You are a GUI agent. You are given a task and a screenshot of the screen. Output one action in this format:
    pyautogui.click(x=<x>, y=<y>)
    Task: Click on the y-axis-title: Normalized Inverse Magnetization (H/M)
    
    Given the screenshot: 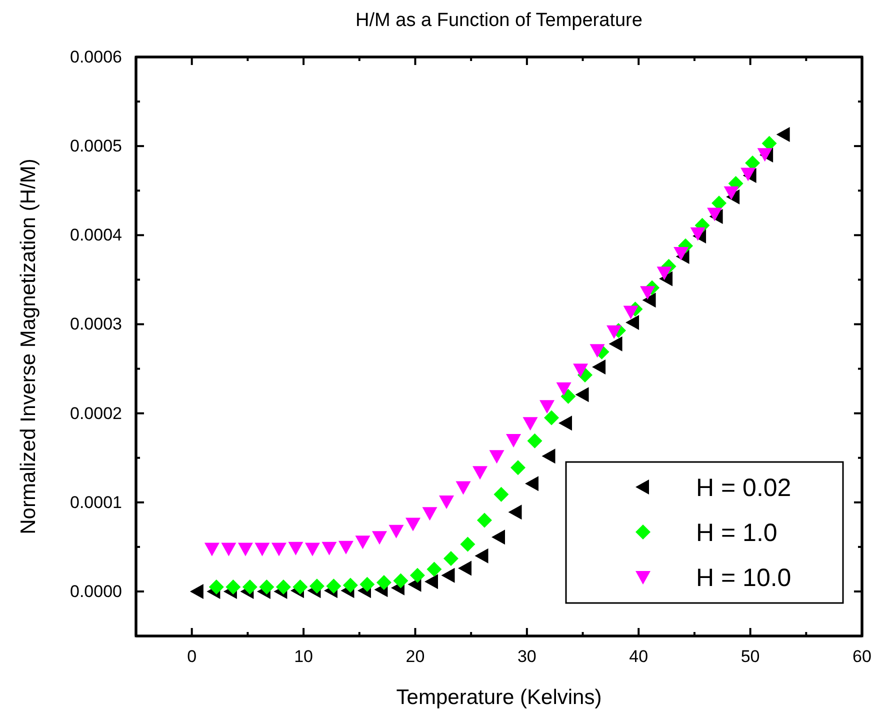 What is the action you would take?
    pyautogui.click(x=28, y=346)
    